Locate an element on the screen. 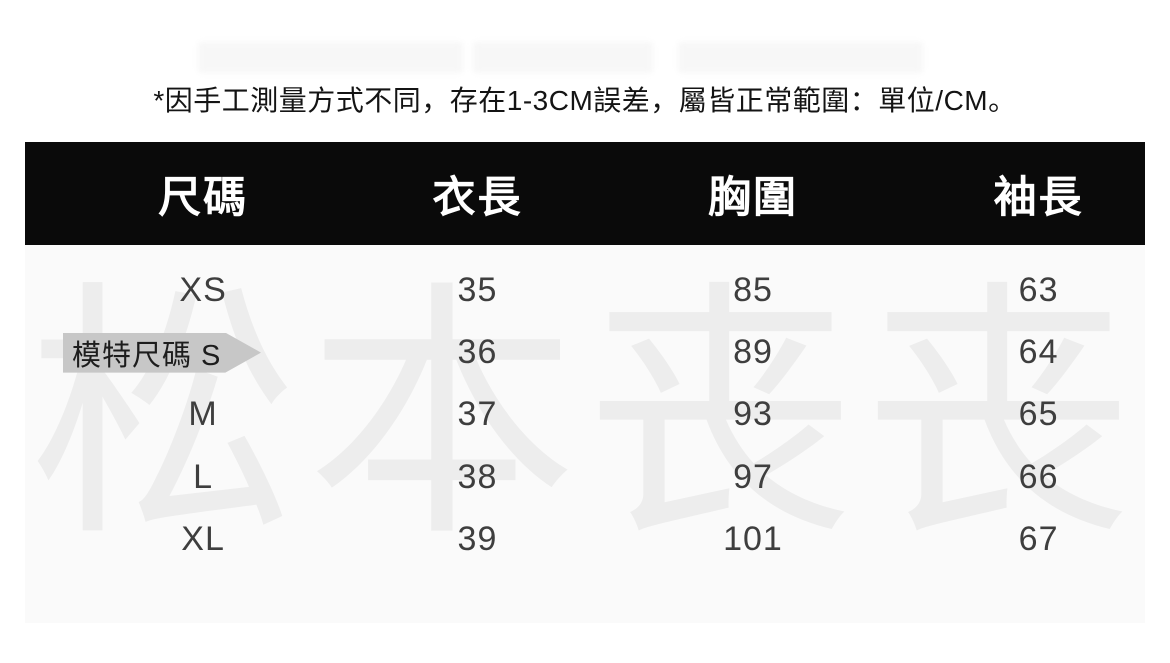 Image resolution: width=1170 pixels, height=663 pixels. sleeve-value: 64 is located at coordinates (1038, 352).